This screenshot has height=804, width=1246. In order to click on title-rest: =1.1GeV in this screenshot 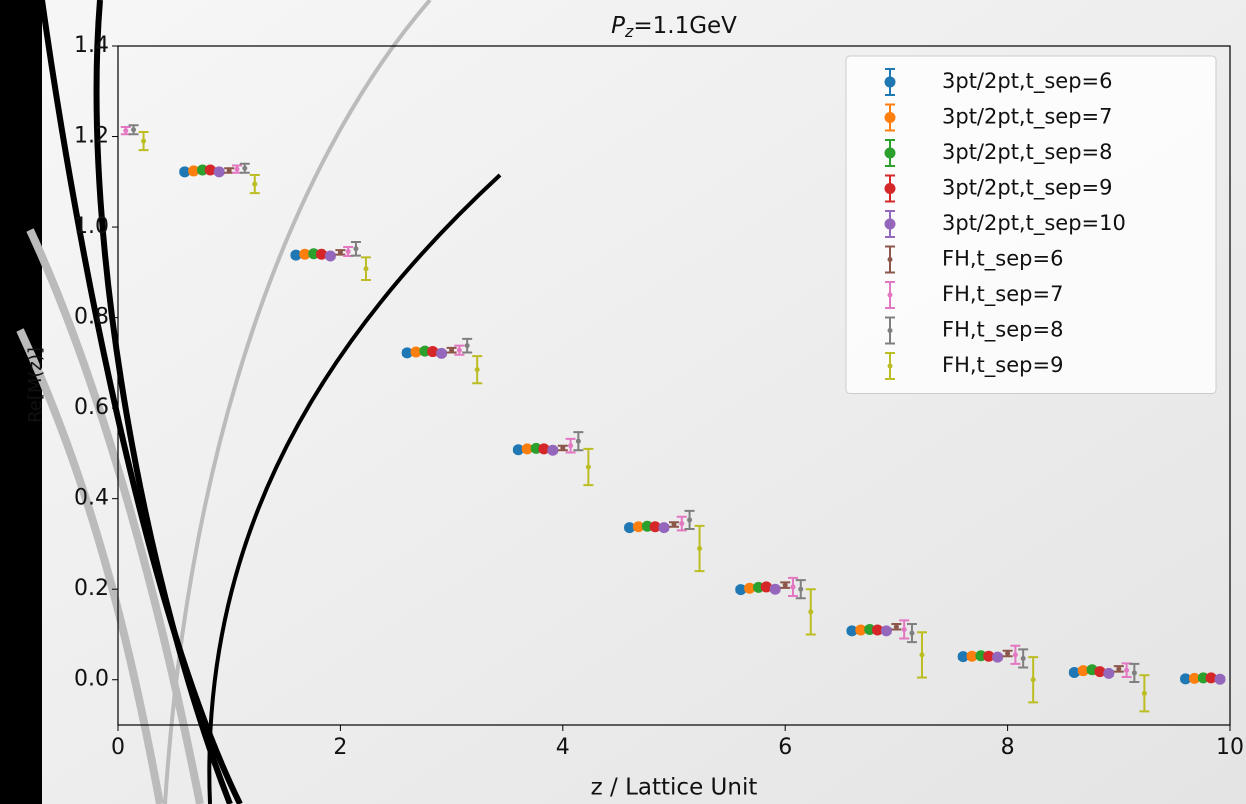, I will do `click(685, 26)`.